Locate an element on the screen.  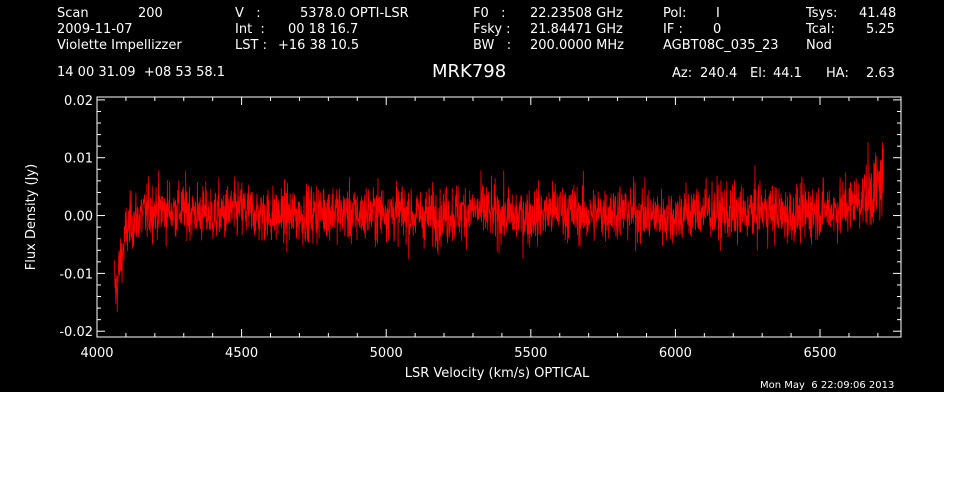
velocity-label: V : is located at coordinates (248, 13).